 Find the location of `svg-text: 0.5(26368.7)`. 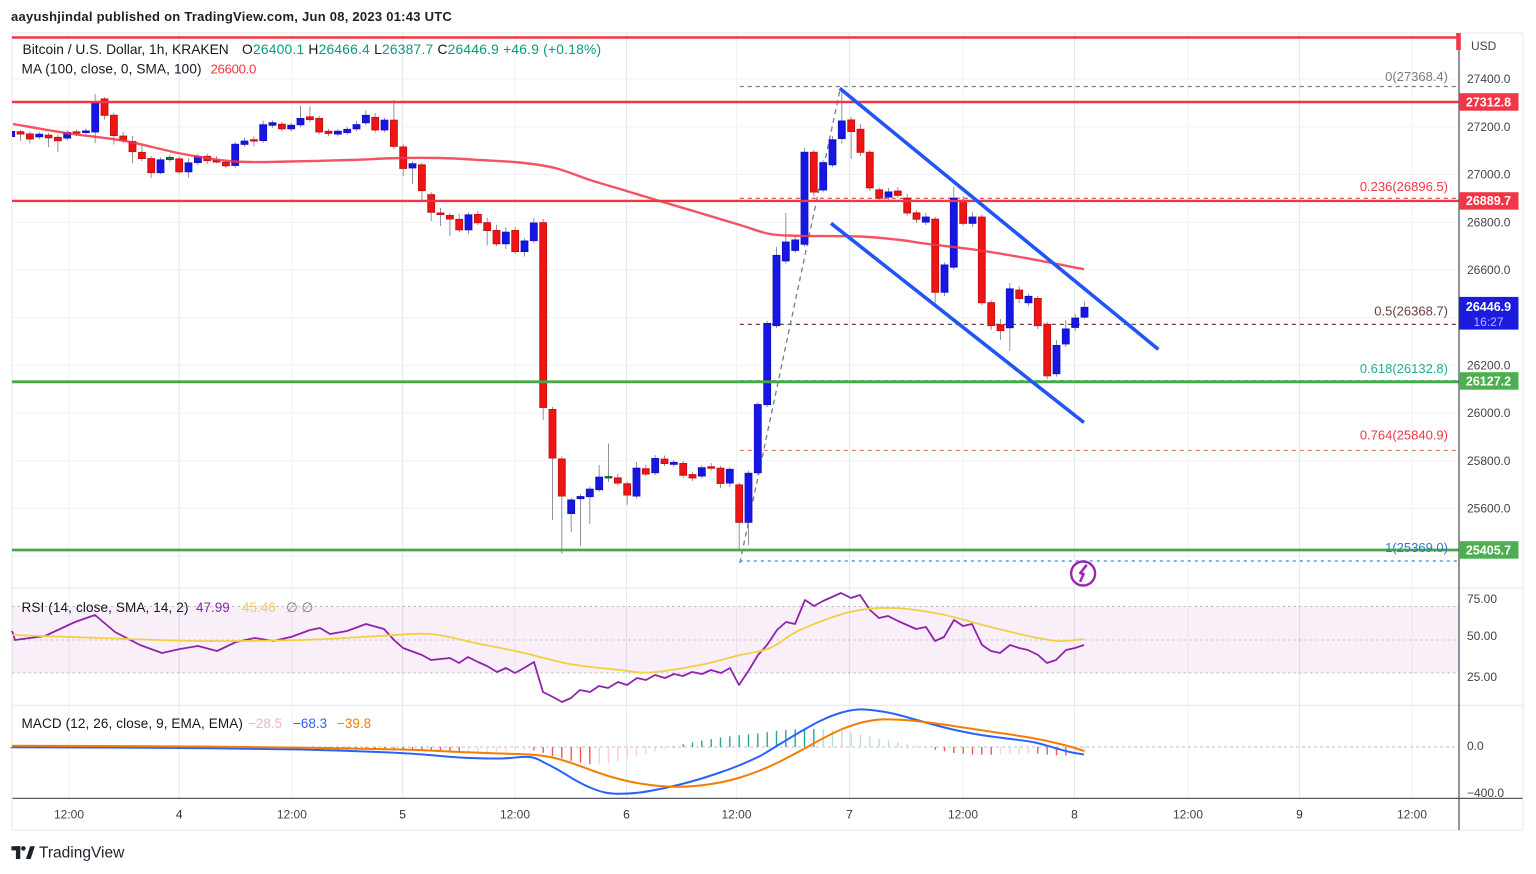

svg-text: 0.5(26368.7) is located at coordinates (1411, 311).